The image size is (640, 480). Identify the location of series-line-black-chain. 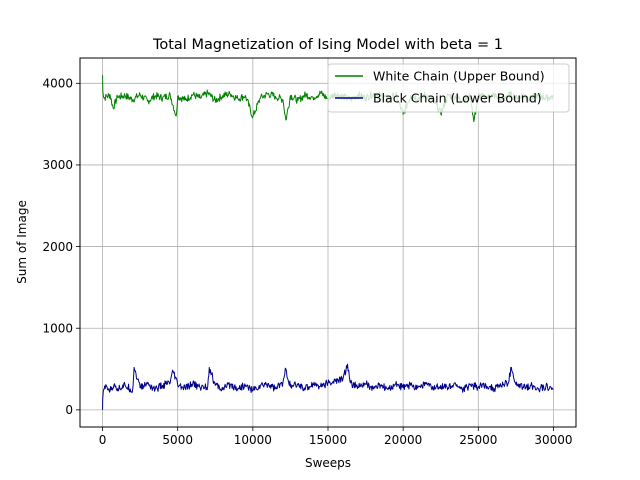
(328, 386).